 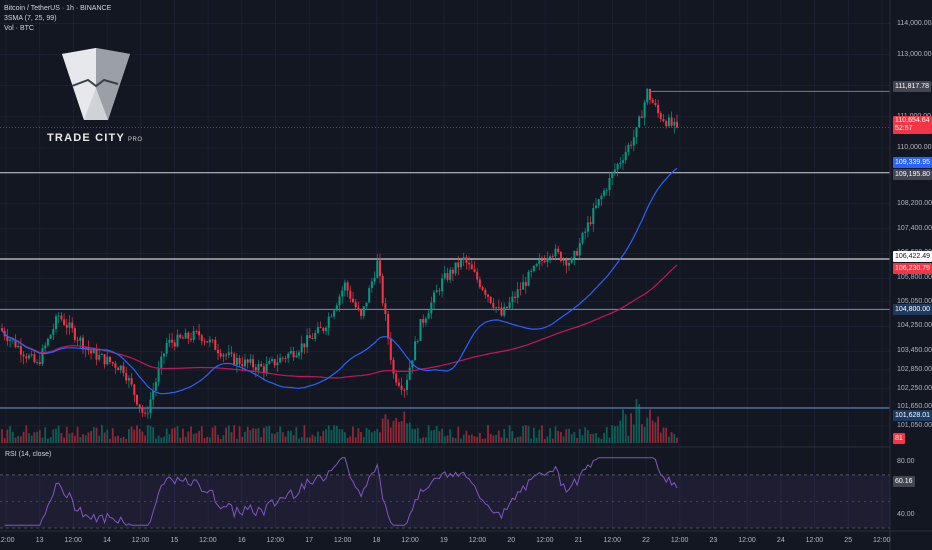 What do you see at coordinates (914, 228) in the screenshot?
I see `price-axis-label: 107,400.00` at bounding box center [914, 228].